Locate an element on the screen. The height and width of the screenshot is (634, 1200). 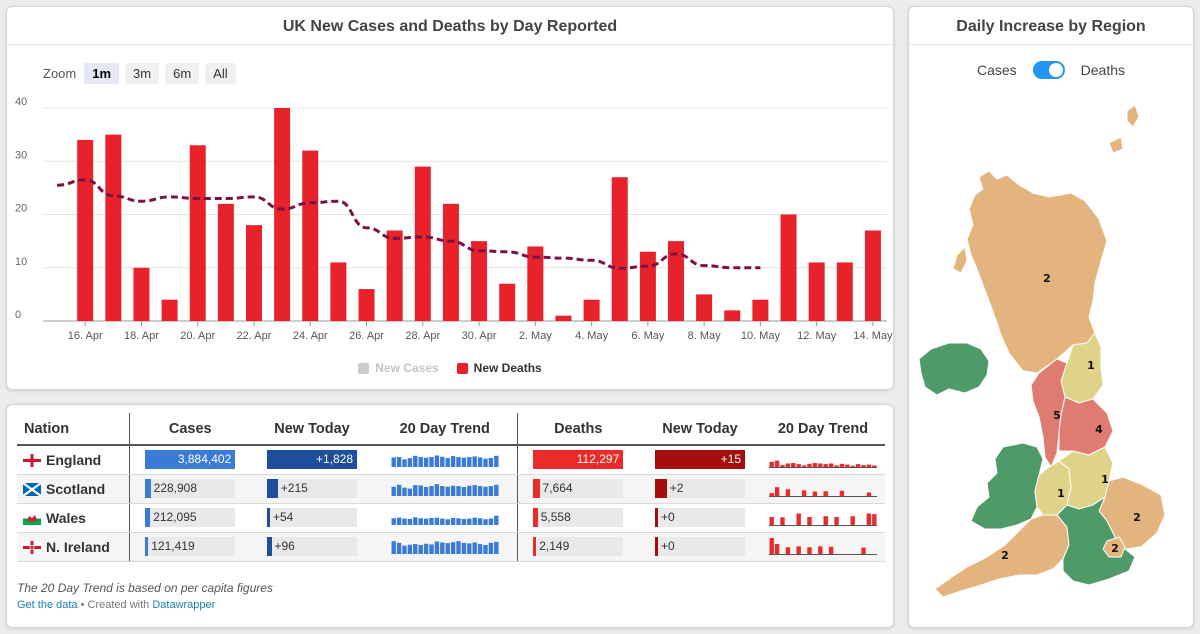
metric-toggle-switch is located at coordinates (1048, 70).